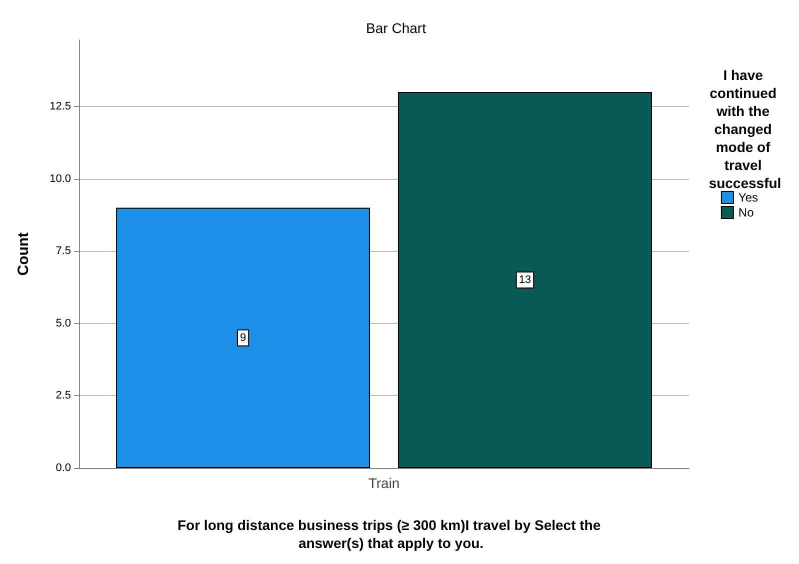  Describe the element at coordinates (384, 483) in the screenshot. I see `x-tick-label: Train` at that location.